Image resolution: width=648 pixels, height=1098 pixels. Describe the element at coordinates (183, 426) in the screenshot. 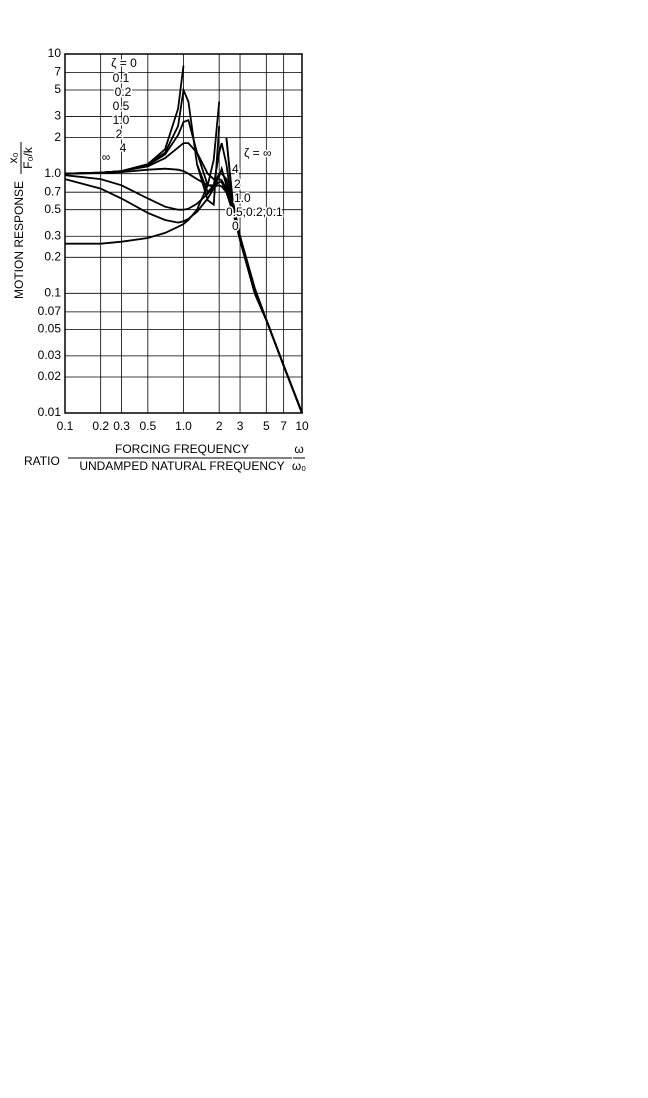

I see `x-tick-label: 1.0` at that location.